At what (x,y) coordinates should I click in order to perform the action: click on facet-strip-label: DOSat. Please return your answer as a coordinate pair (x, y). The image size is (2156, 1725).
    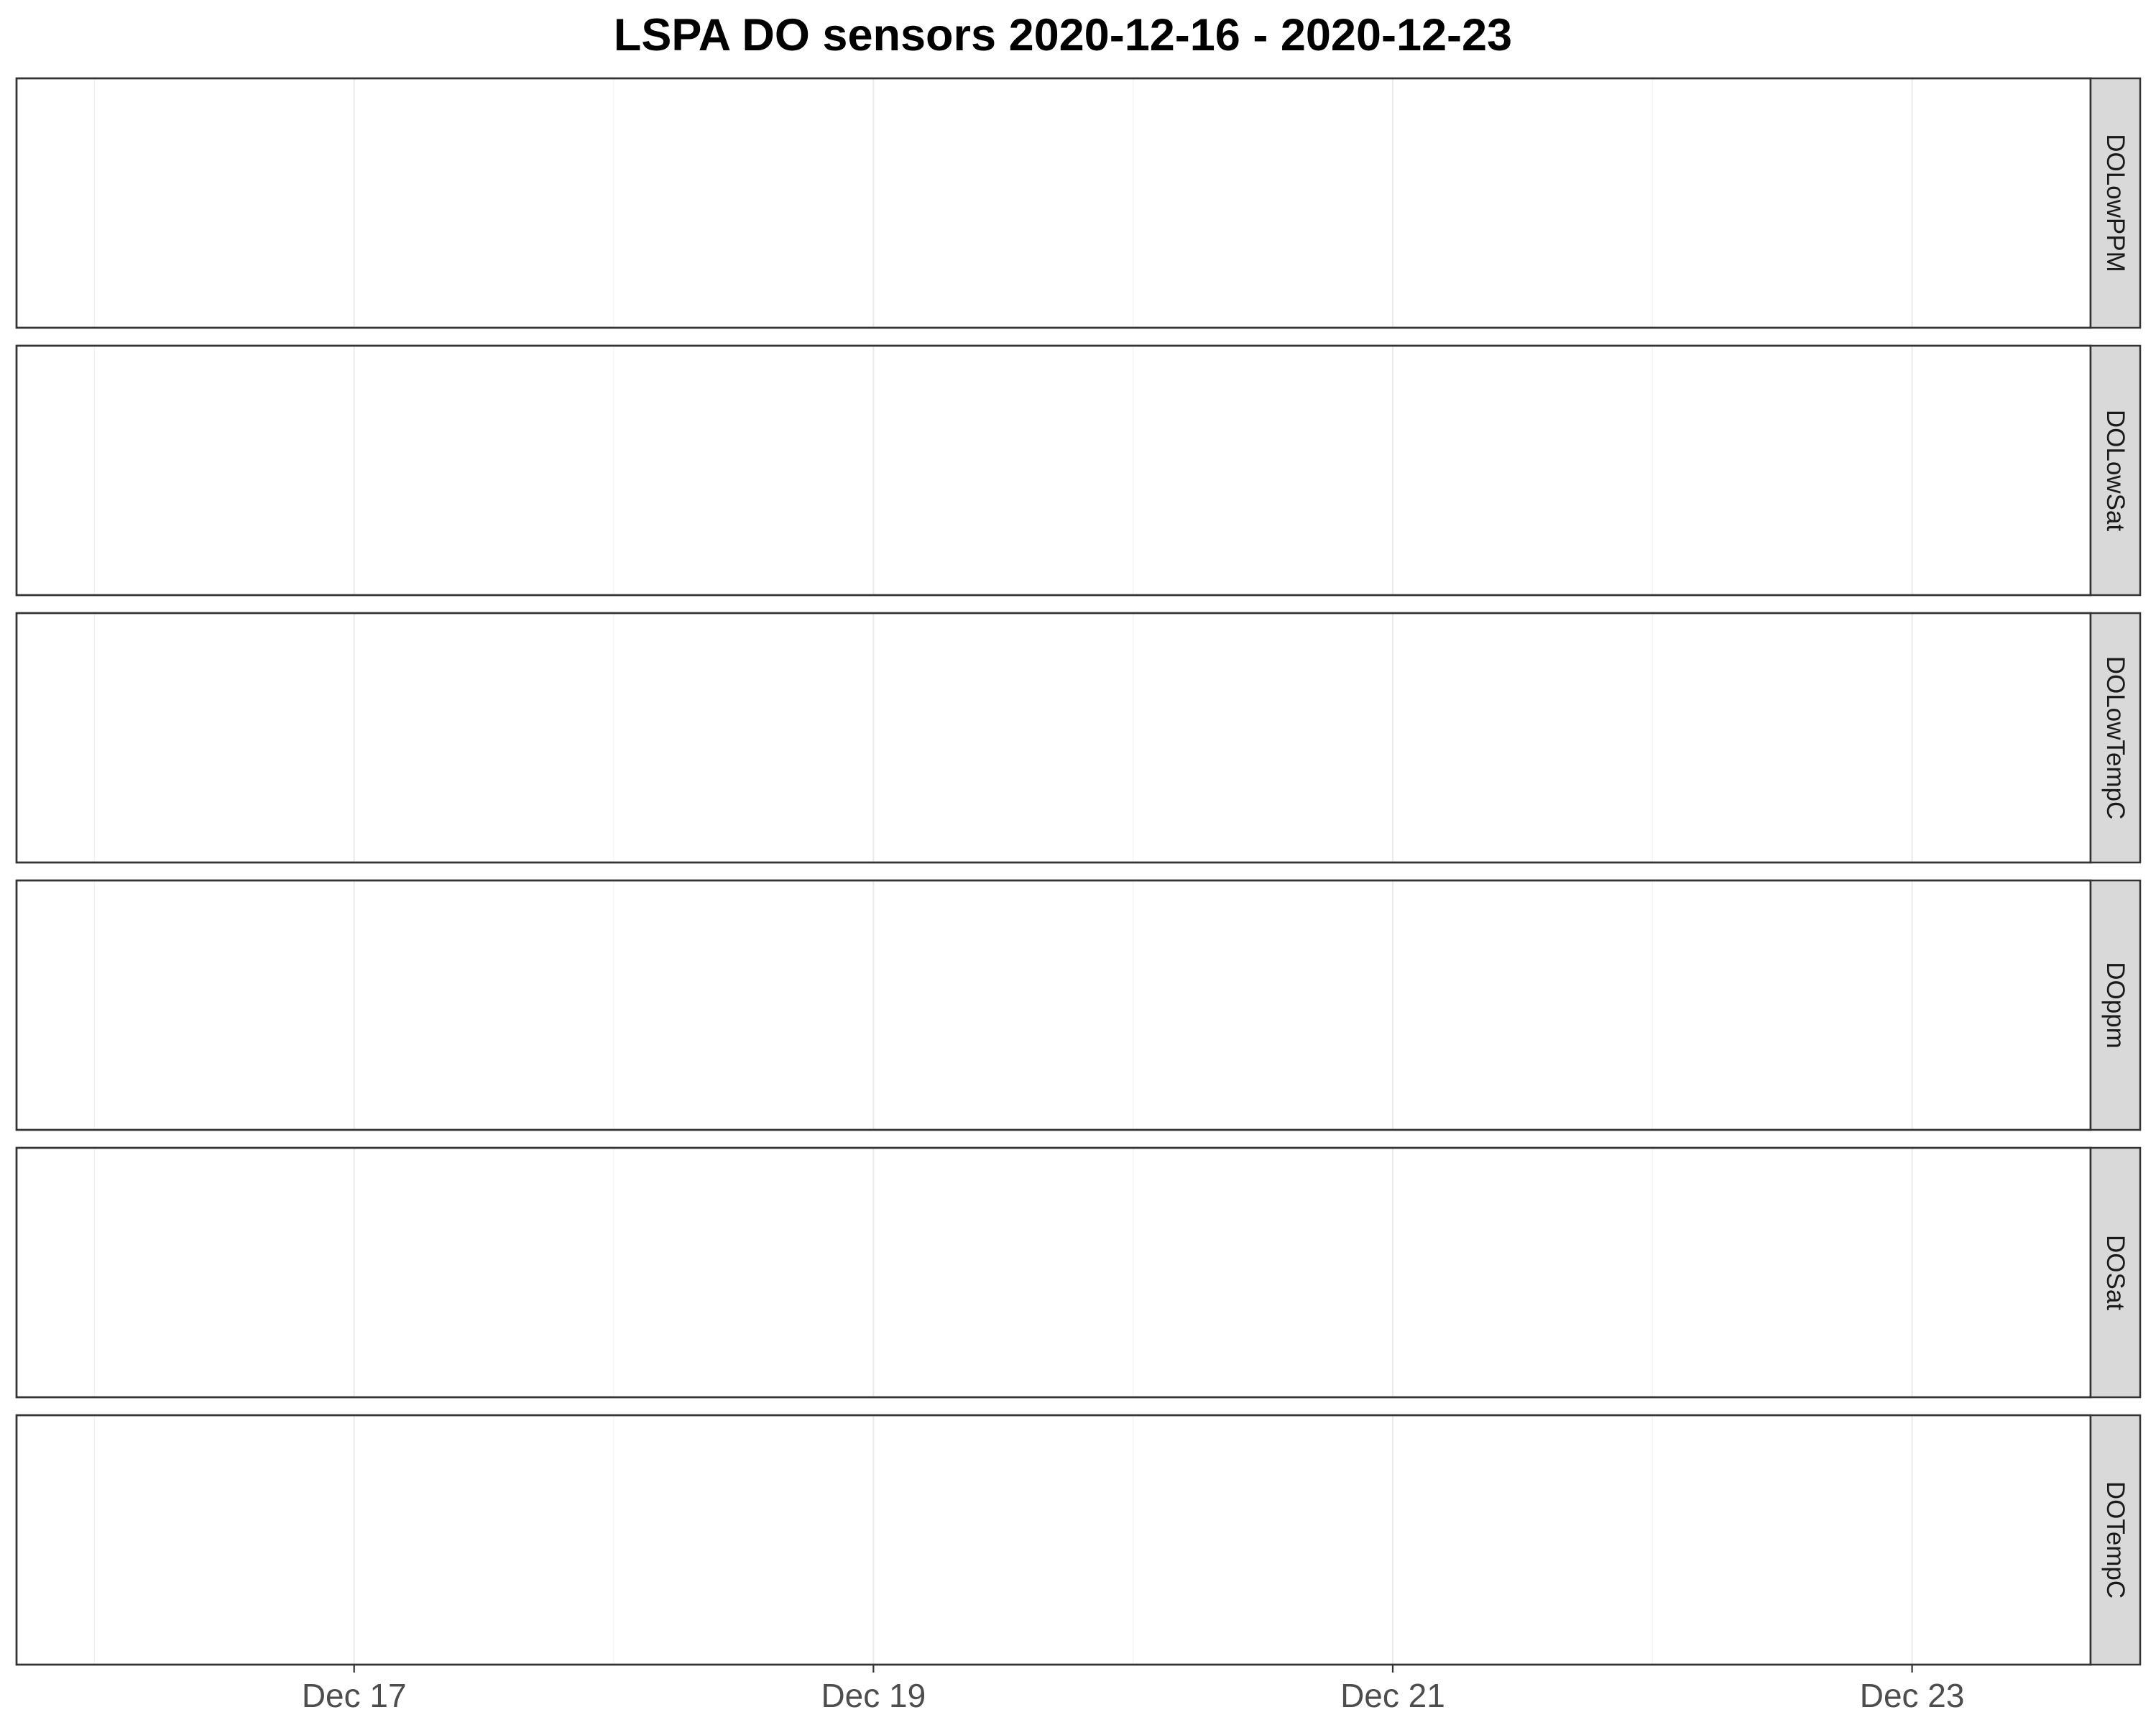
    Looking at the image, I should click on (2115, 1272).